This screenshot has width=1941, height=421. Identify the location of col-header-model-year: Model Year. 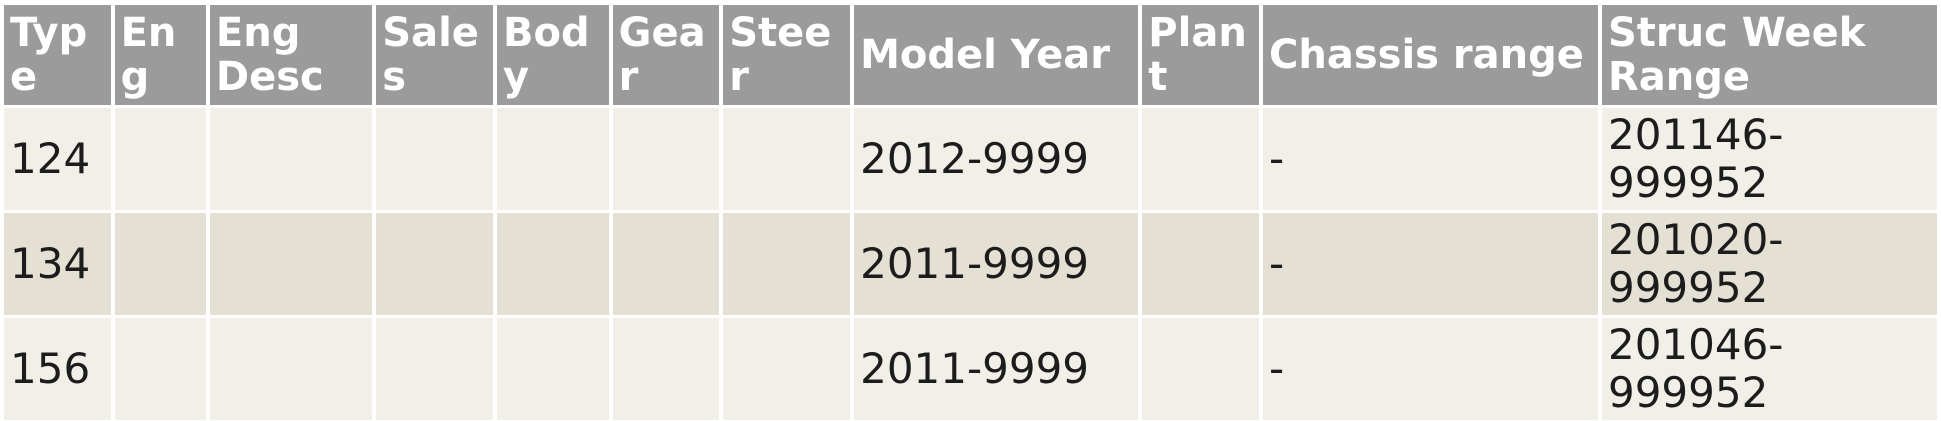
(996, 55).